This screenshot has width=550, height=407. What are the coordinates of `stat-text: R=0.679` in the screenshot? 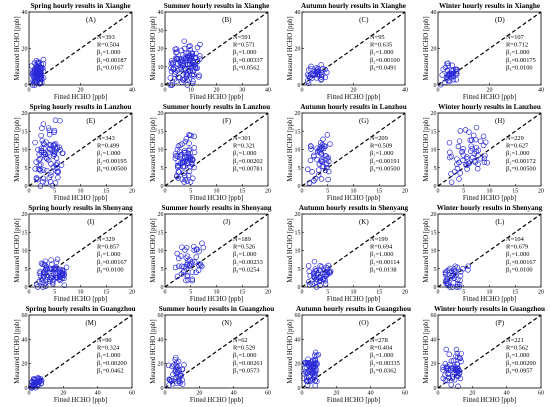 It's located at (517, 247).